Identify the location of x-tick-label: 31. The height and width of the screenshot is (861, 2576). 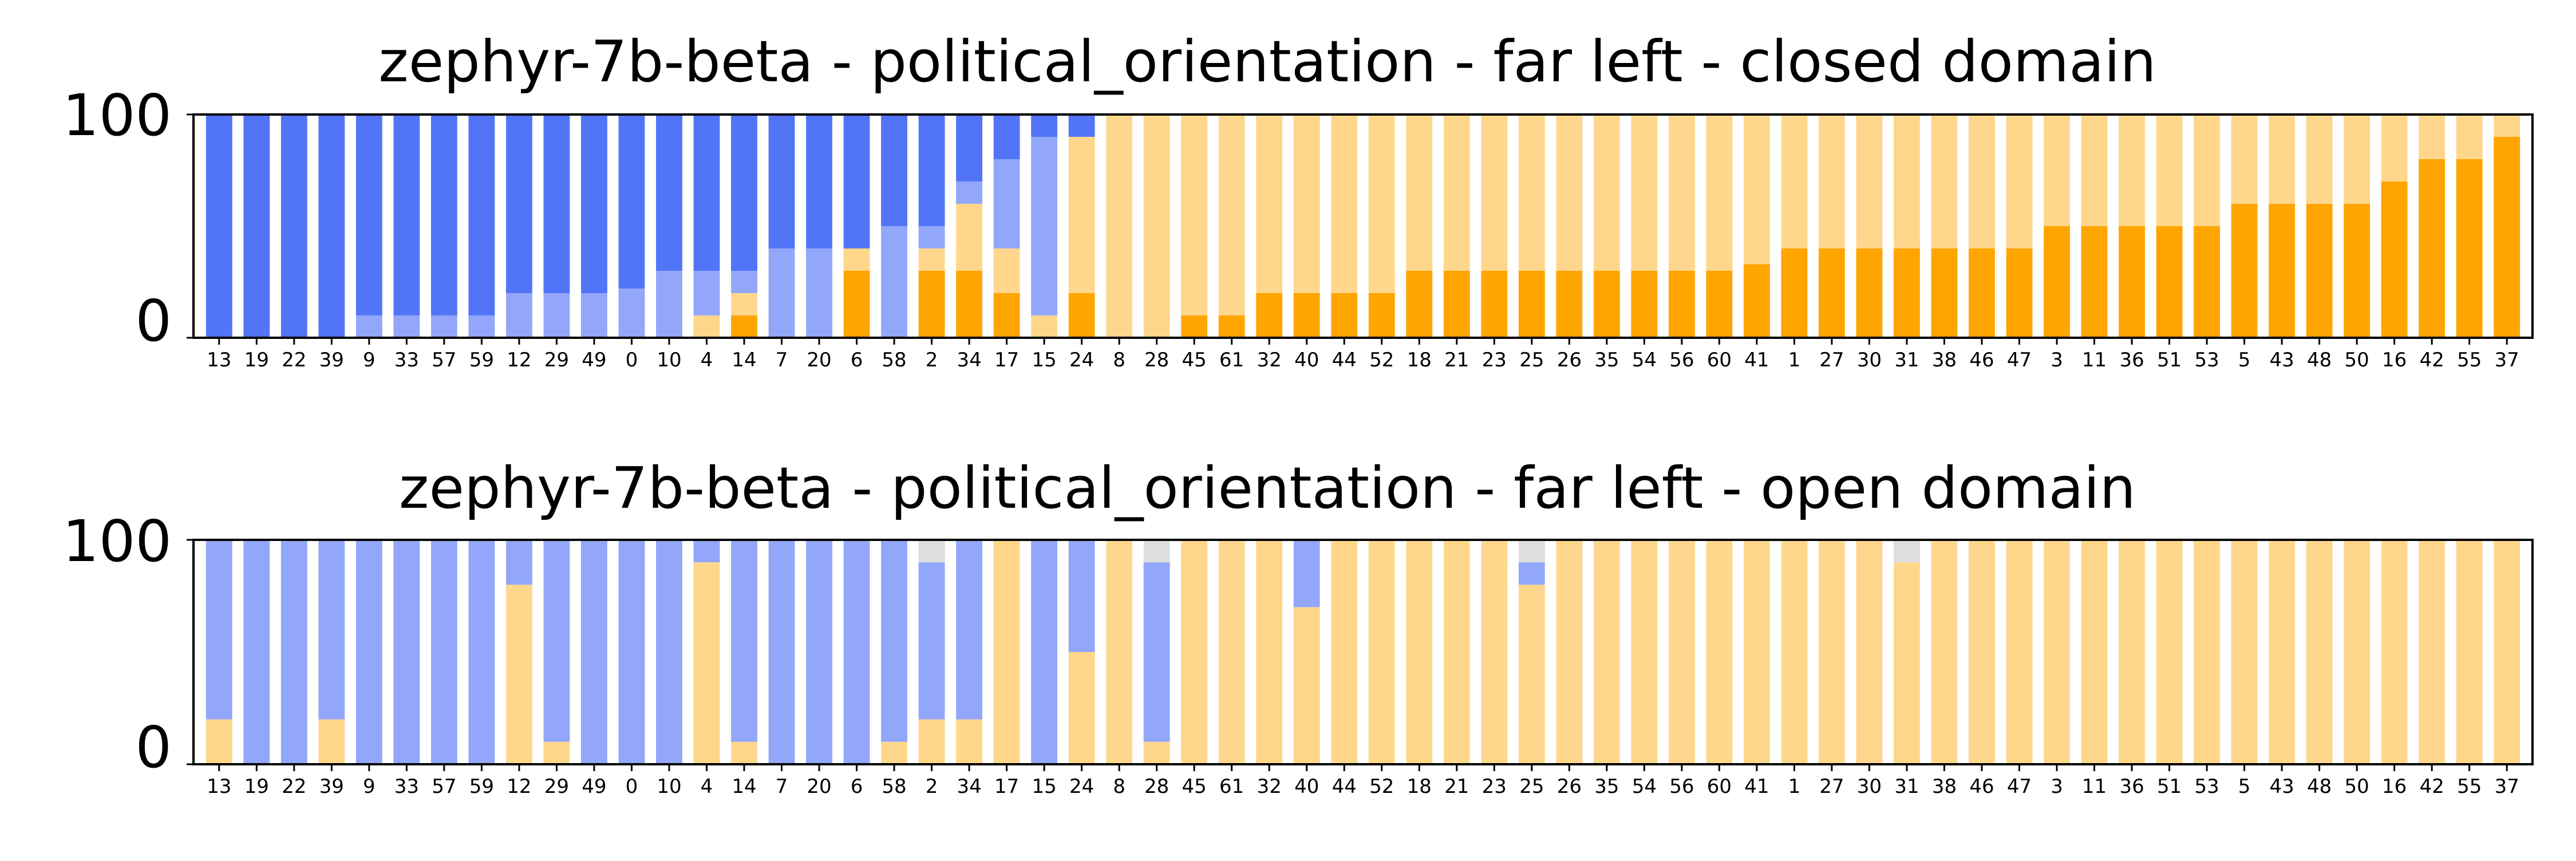
(1906, 786).